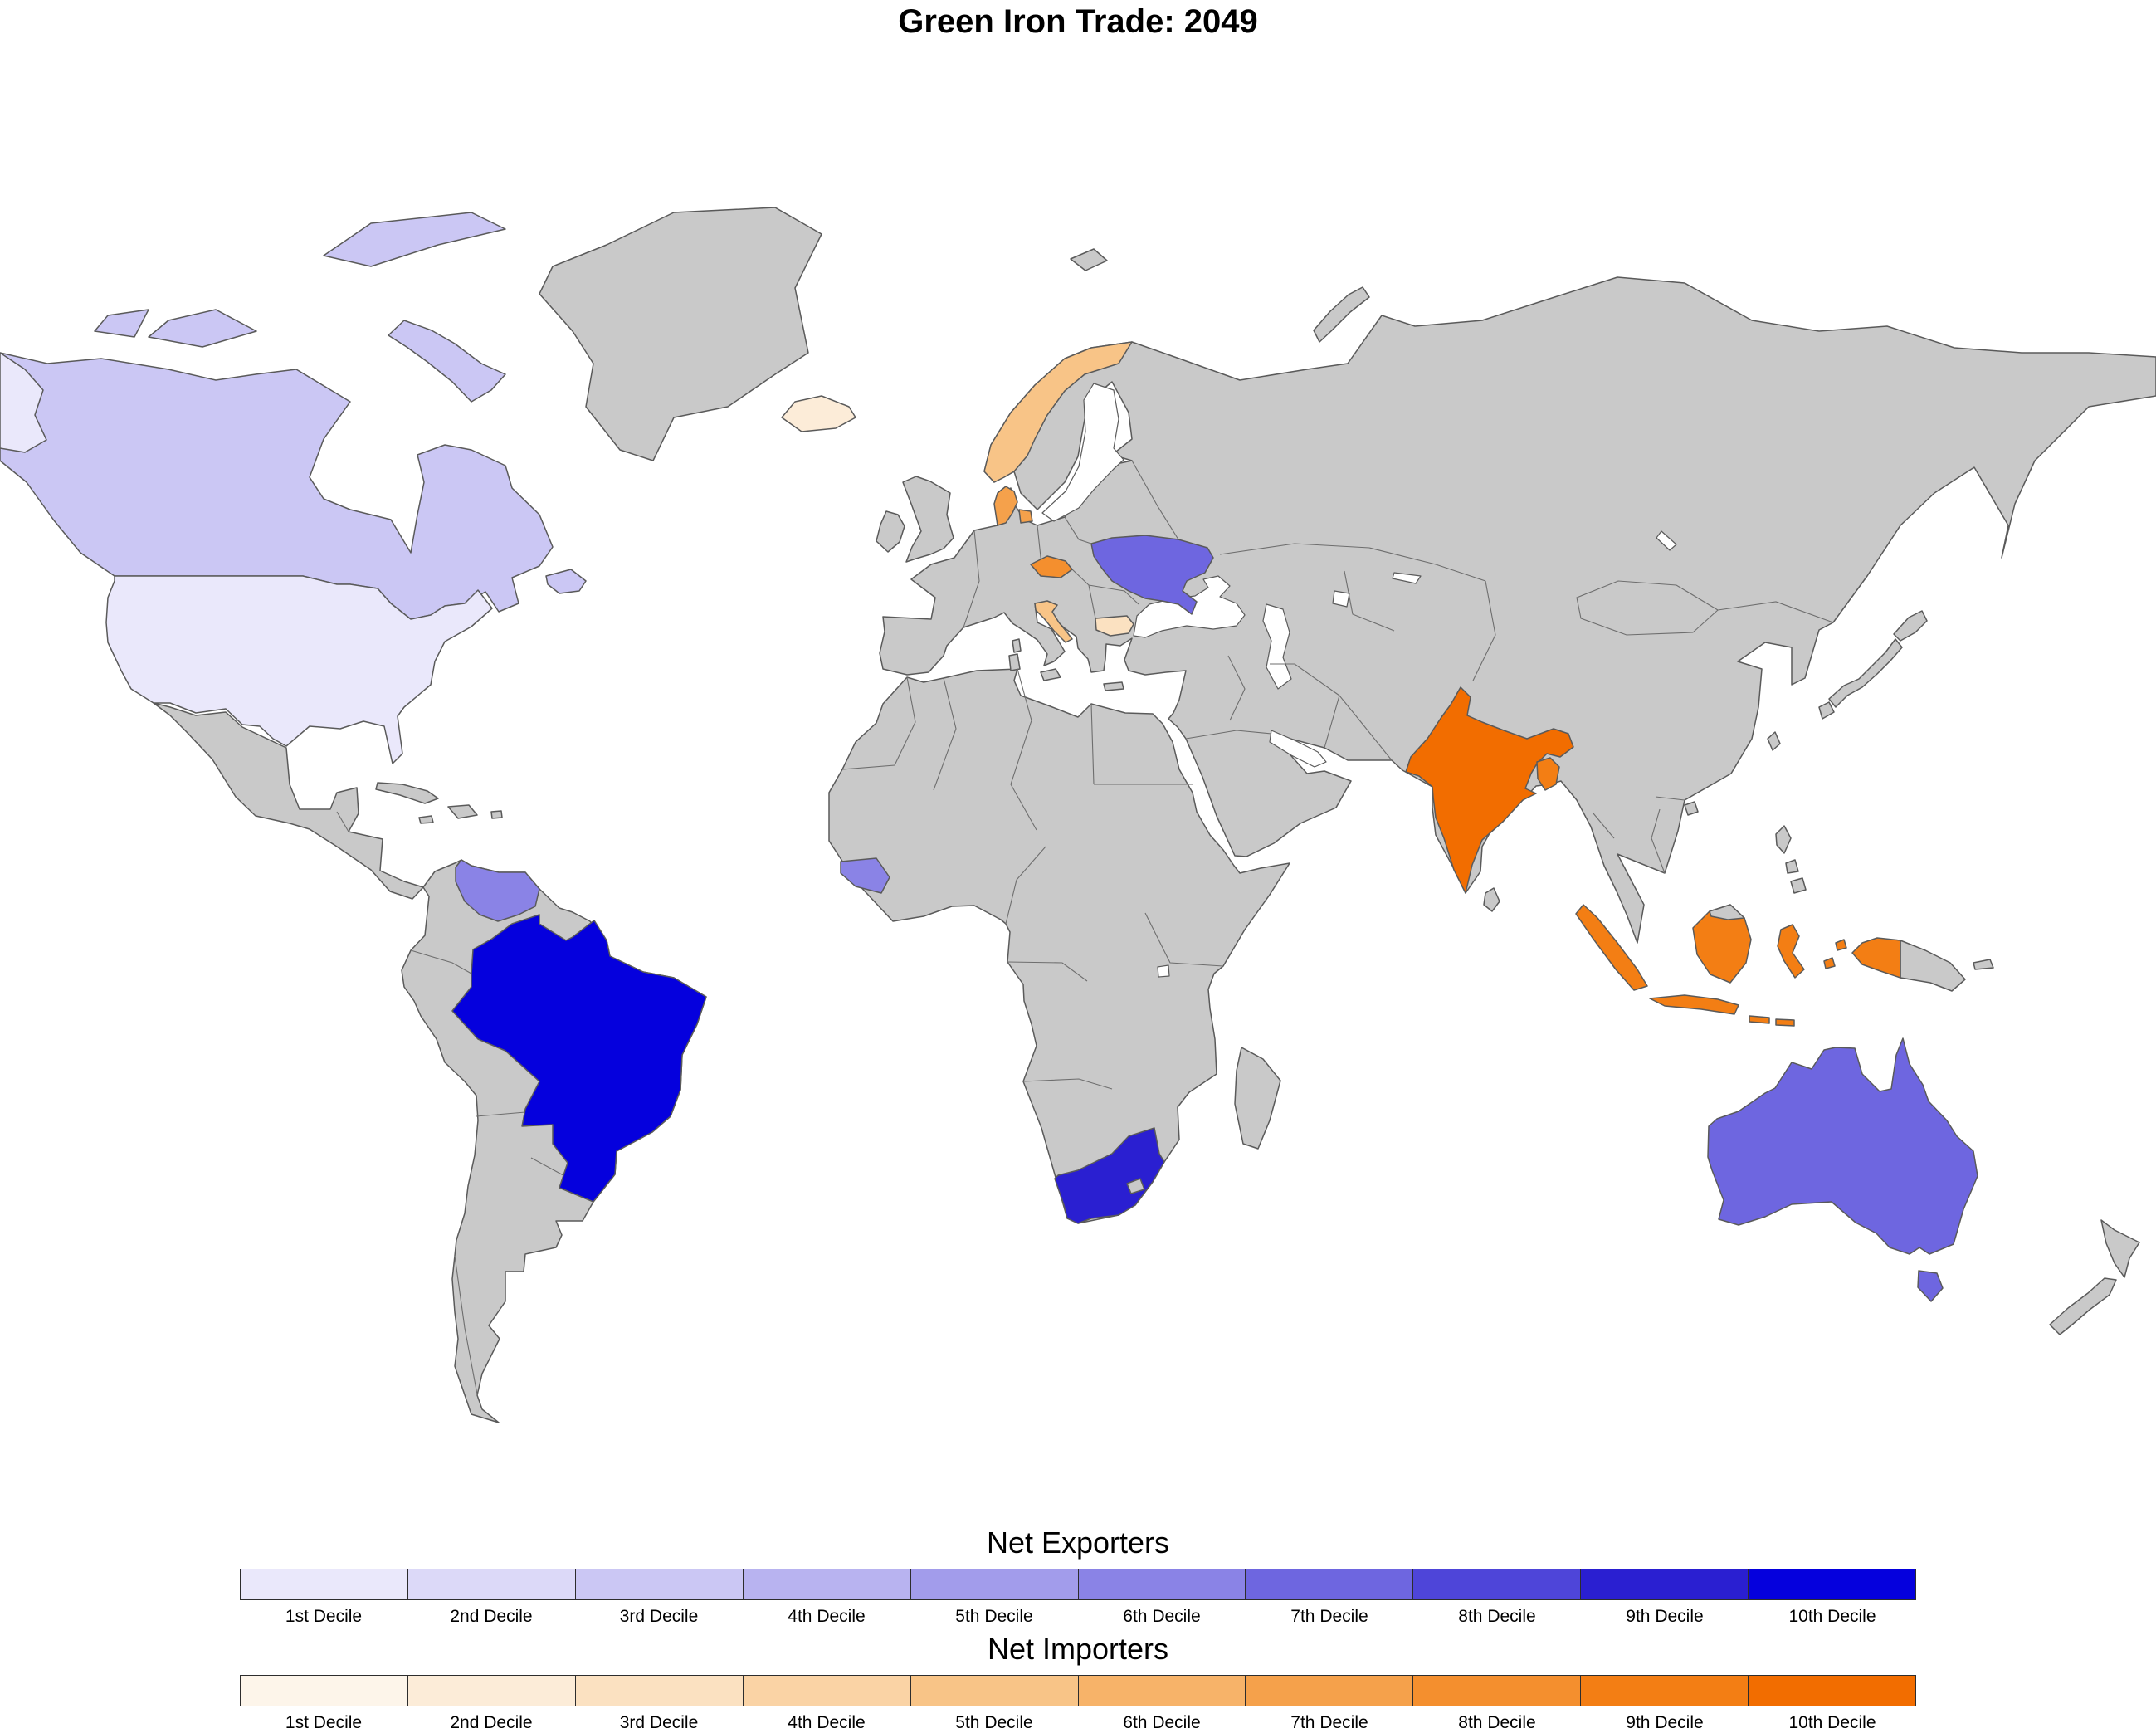 This screenshot has width=2156, height=1733. Describe the element at coordinates (1136, 1186) in the screenshot. I see `landmass-lesotho` at that location.